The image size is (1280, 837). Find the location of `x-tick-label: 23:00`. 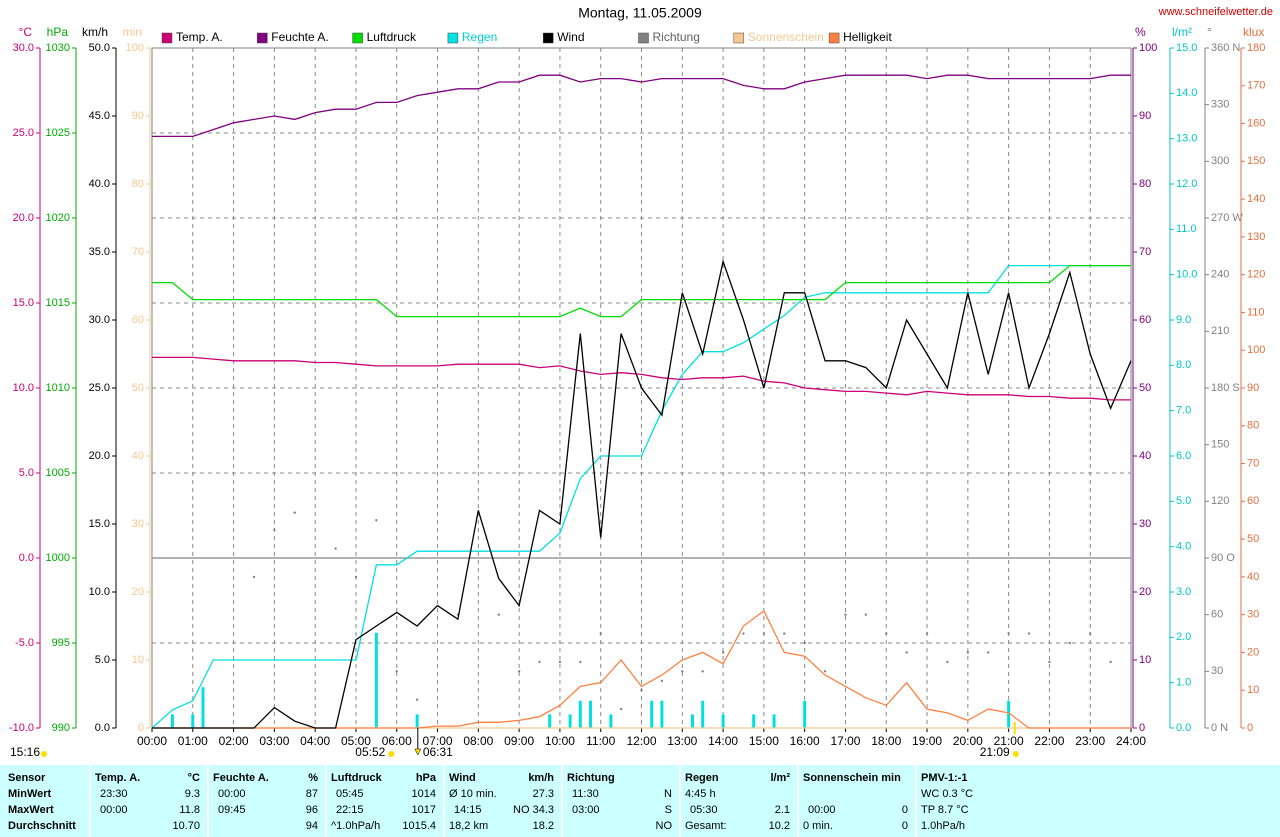

x-tick-label: 23:00 is located at coordinates (1090, 741).